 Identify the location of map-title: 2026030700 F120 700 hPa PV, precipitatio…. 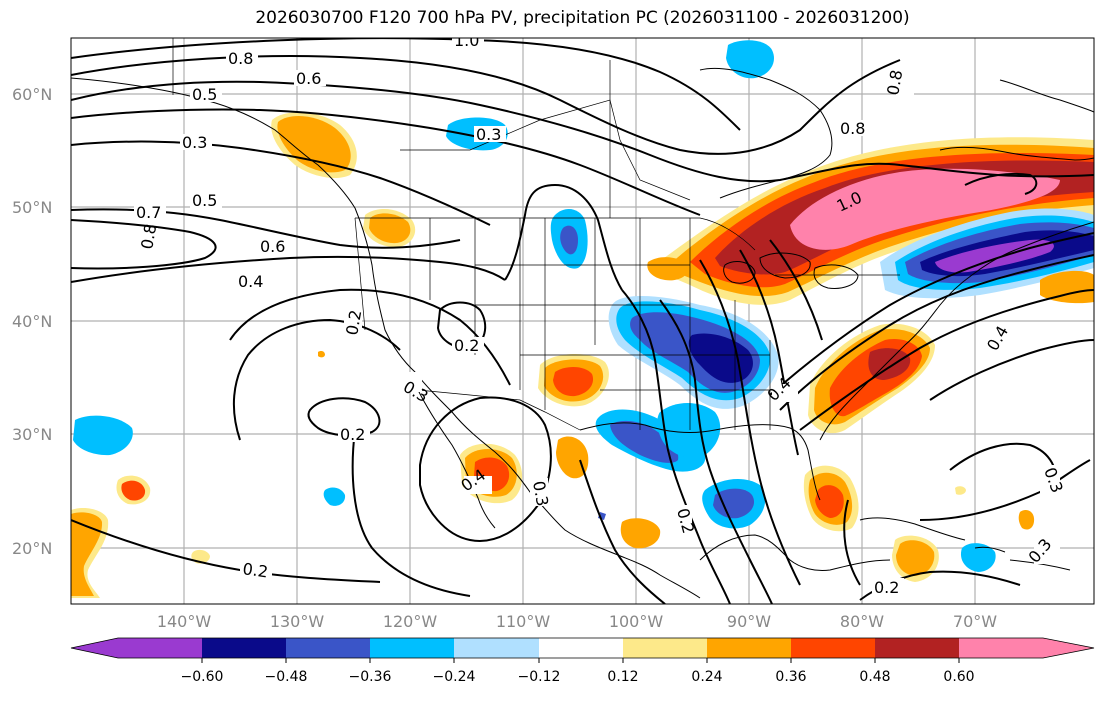
(582, 18).